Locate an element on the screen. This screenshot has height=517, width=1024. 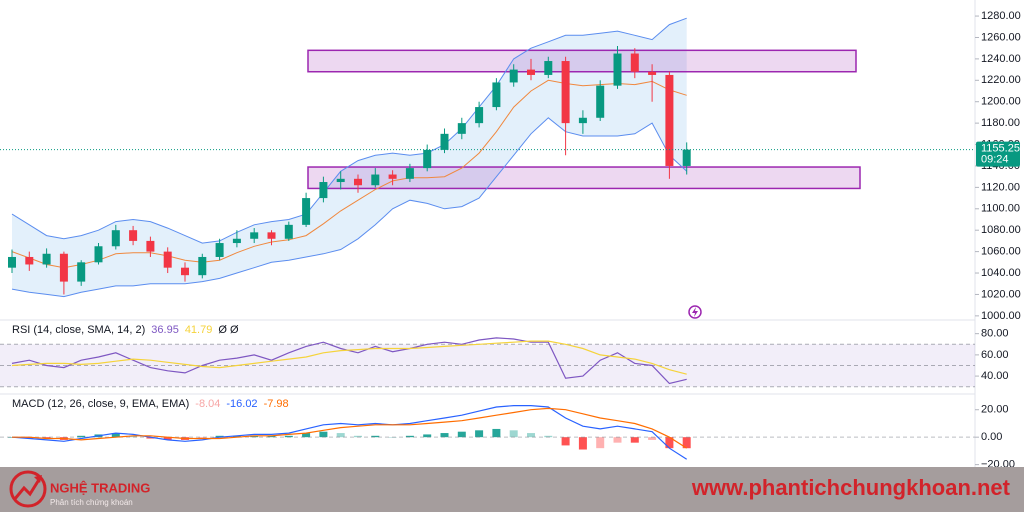
indicator-extra: Ø Ø is located at coordinates (228, 330).